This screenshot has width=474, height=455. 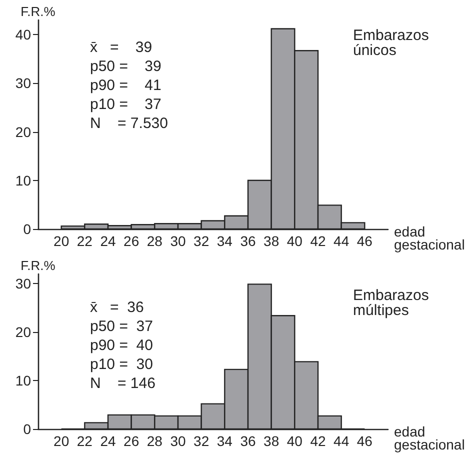 What do you see at coordinates (391, 43) in the screenshot?
I see `text: Embarazos únicos` at bounding box center [391, 43].